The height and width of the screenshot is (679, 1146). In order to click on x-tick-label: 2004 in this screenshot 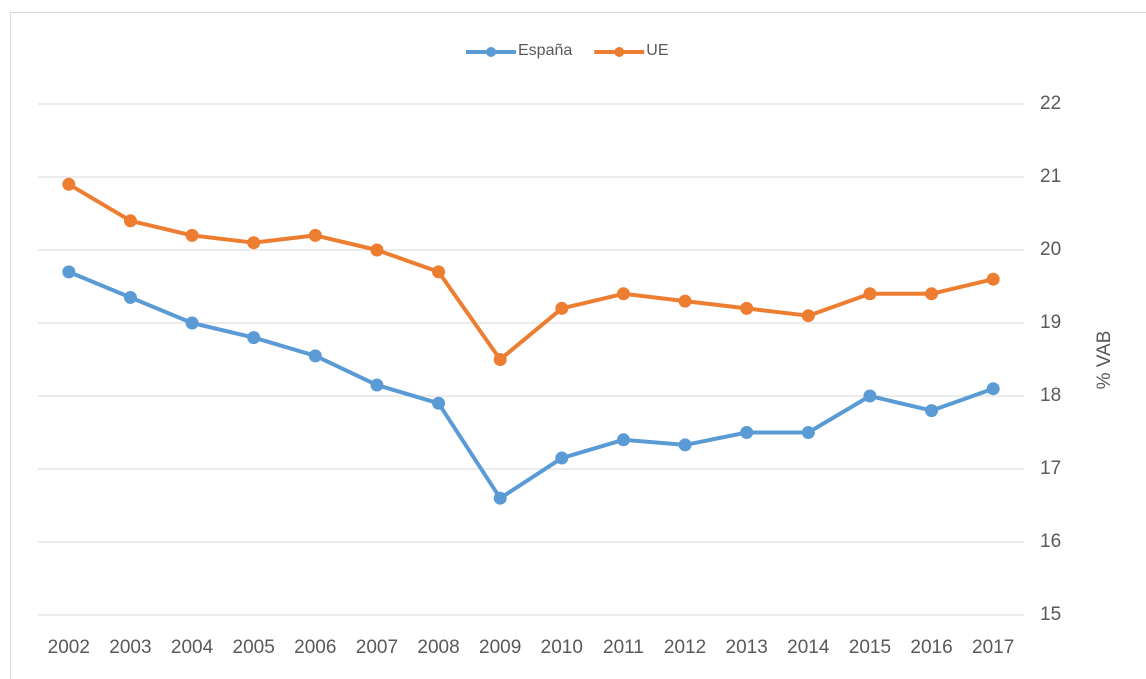, I will do `click(192, 647)`.